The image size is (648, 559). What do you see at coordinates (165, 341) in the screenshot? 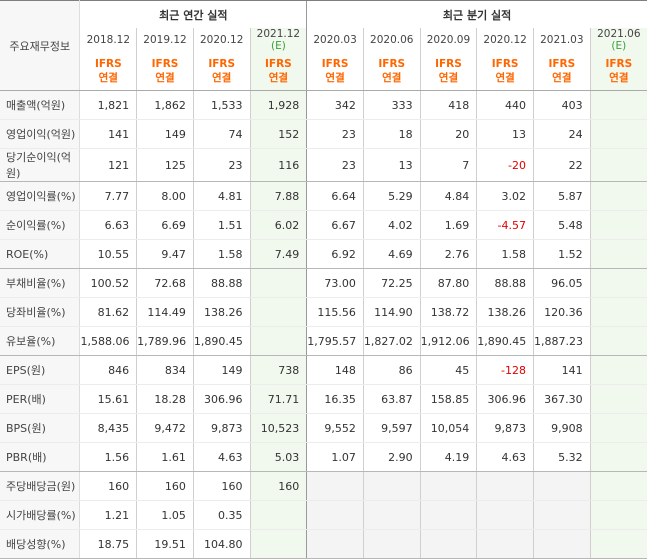
I see `table-cell: 1,789.96` at bounding box center [165, 341].